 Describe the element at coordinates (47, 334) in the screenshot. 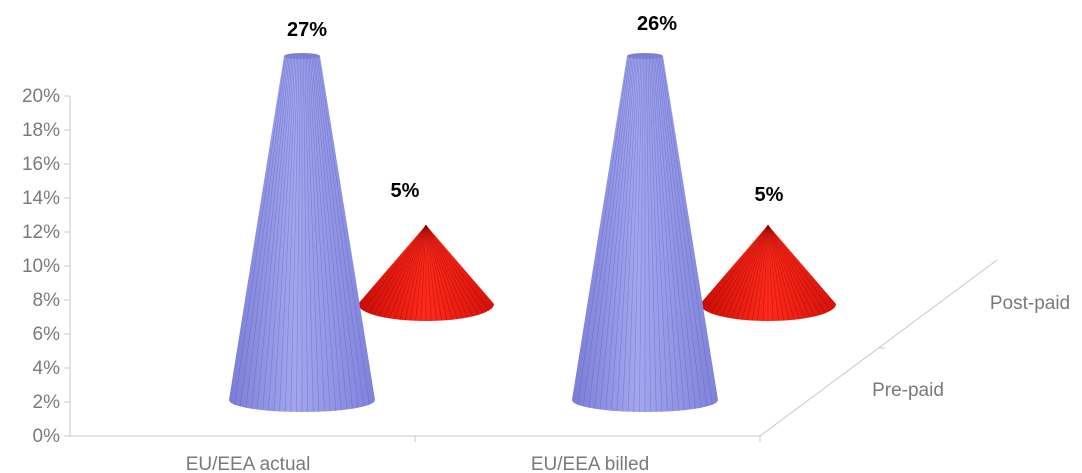

I see `y-tick-label: 6%` at that location.